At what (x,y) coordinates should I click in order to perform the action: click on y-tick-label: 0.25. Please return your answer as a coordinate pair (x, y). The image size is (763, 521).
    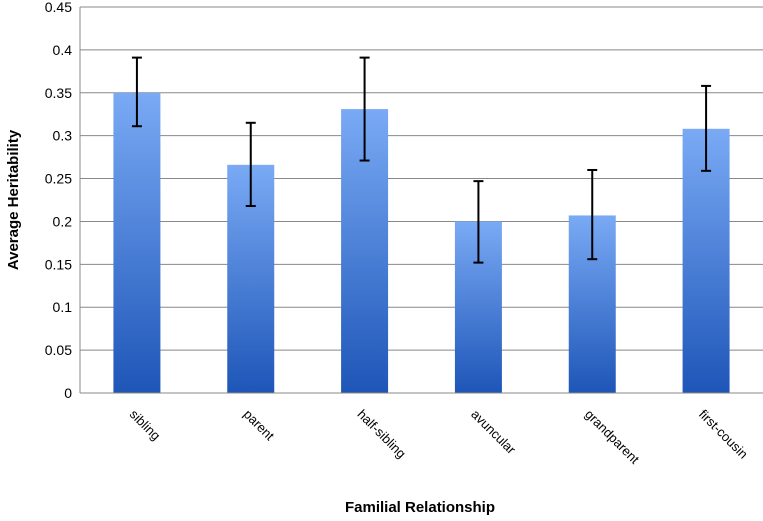
    Looking at the image, I should click on (58, 179).